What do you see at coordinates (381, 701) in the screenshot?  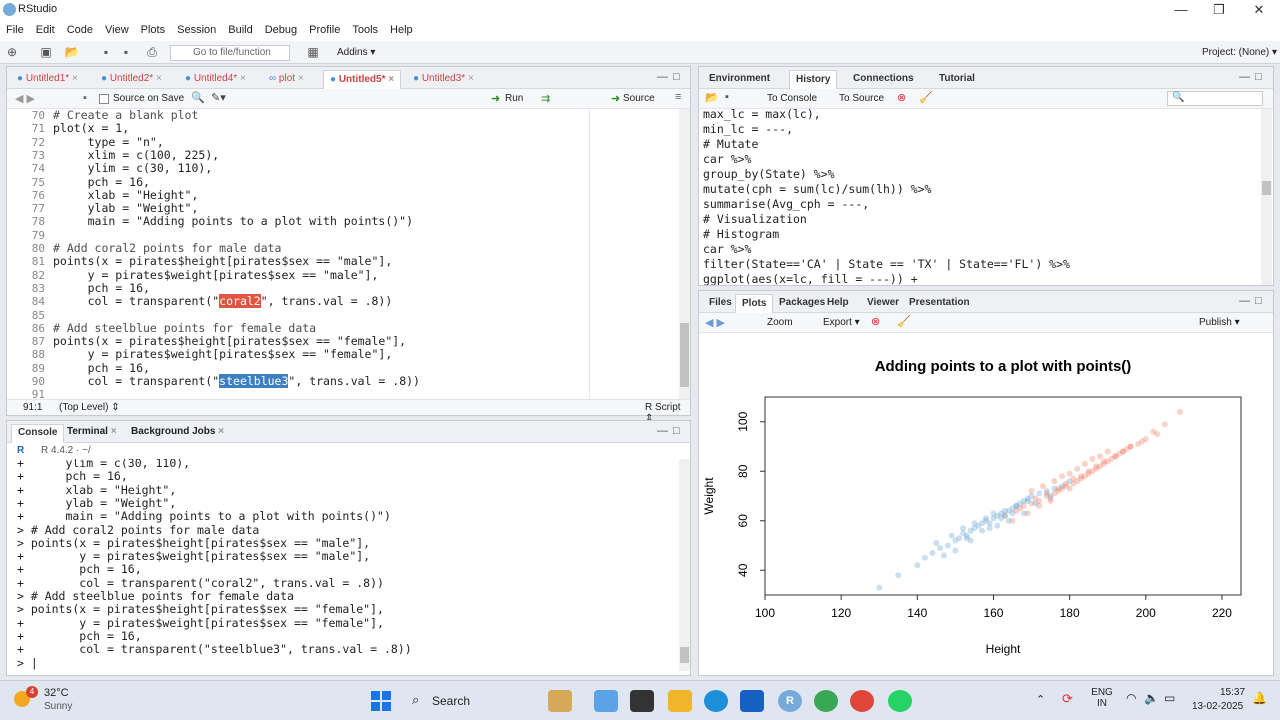 I see `windows-start-icon` at bounding box center [381, 701].